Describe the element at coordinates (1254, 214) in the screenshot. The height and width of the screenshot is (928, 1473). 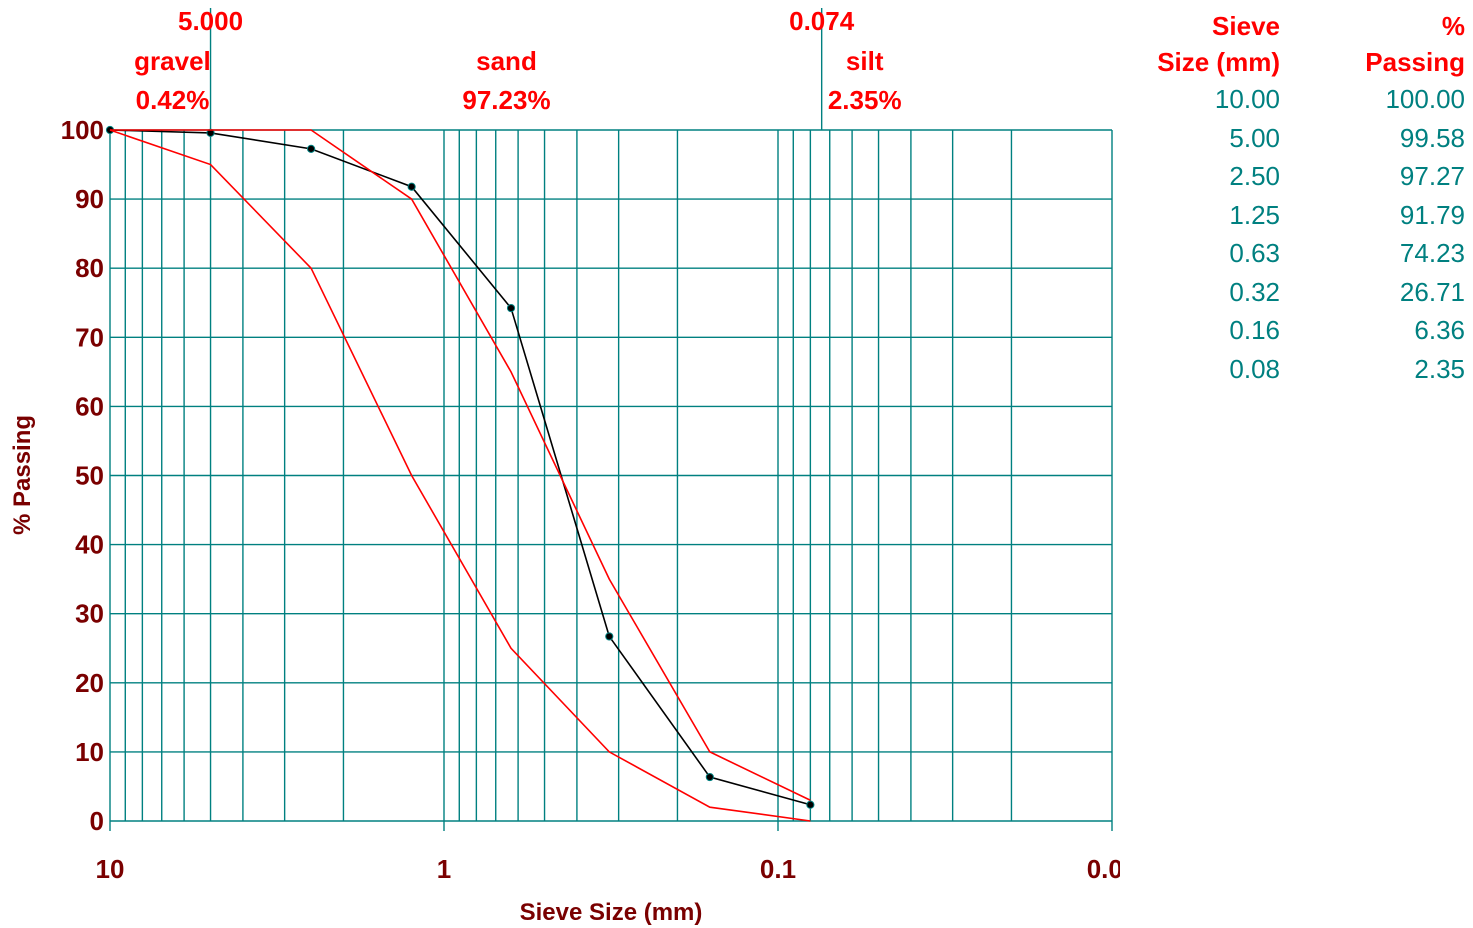
I see `sieve-size-cell: 1.25` at that location.